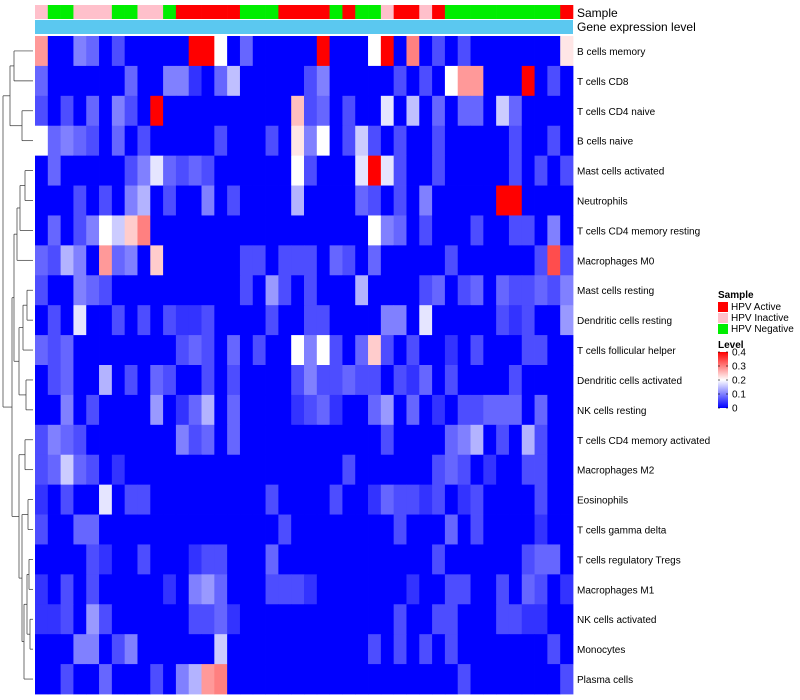 This screenshot has width=800, height=700. What do you see at coordinates (616, 112) in the screenshot?
I see `row-label: T cells CD4 naive` at bounding box center [616, 112].